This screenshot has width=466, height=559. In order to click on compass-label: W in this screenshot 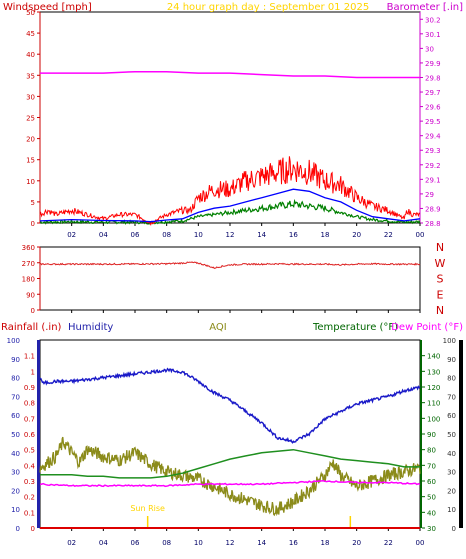, I will do `click(440, 263)`.